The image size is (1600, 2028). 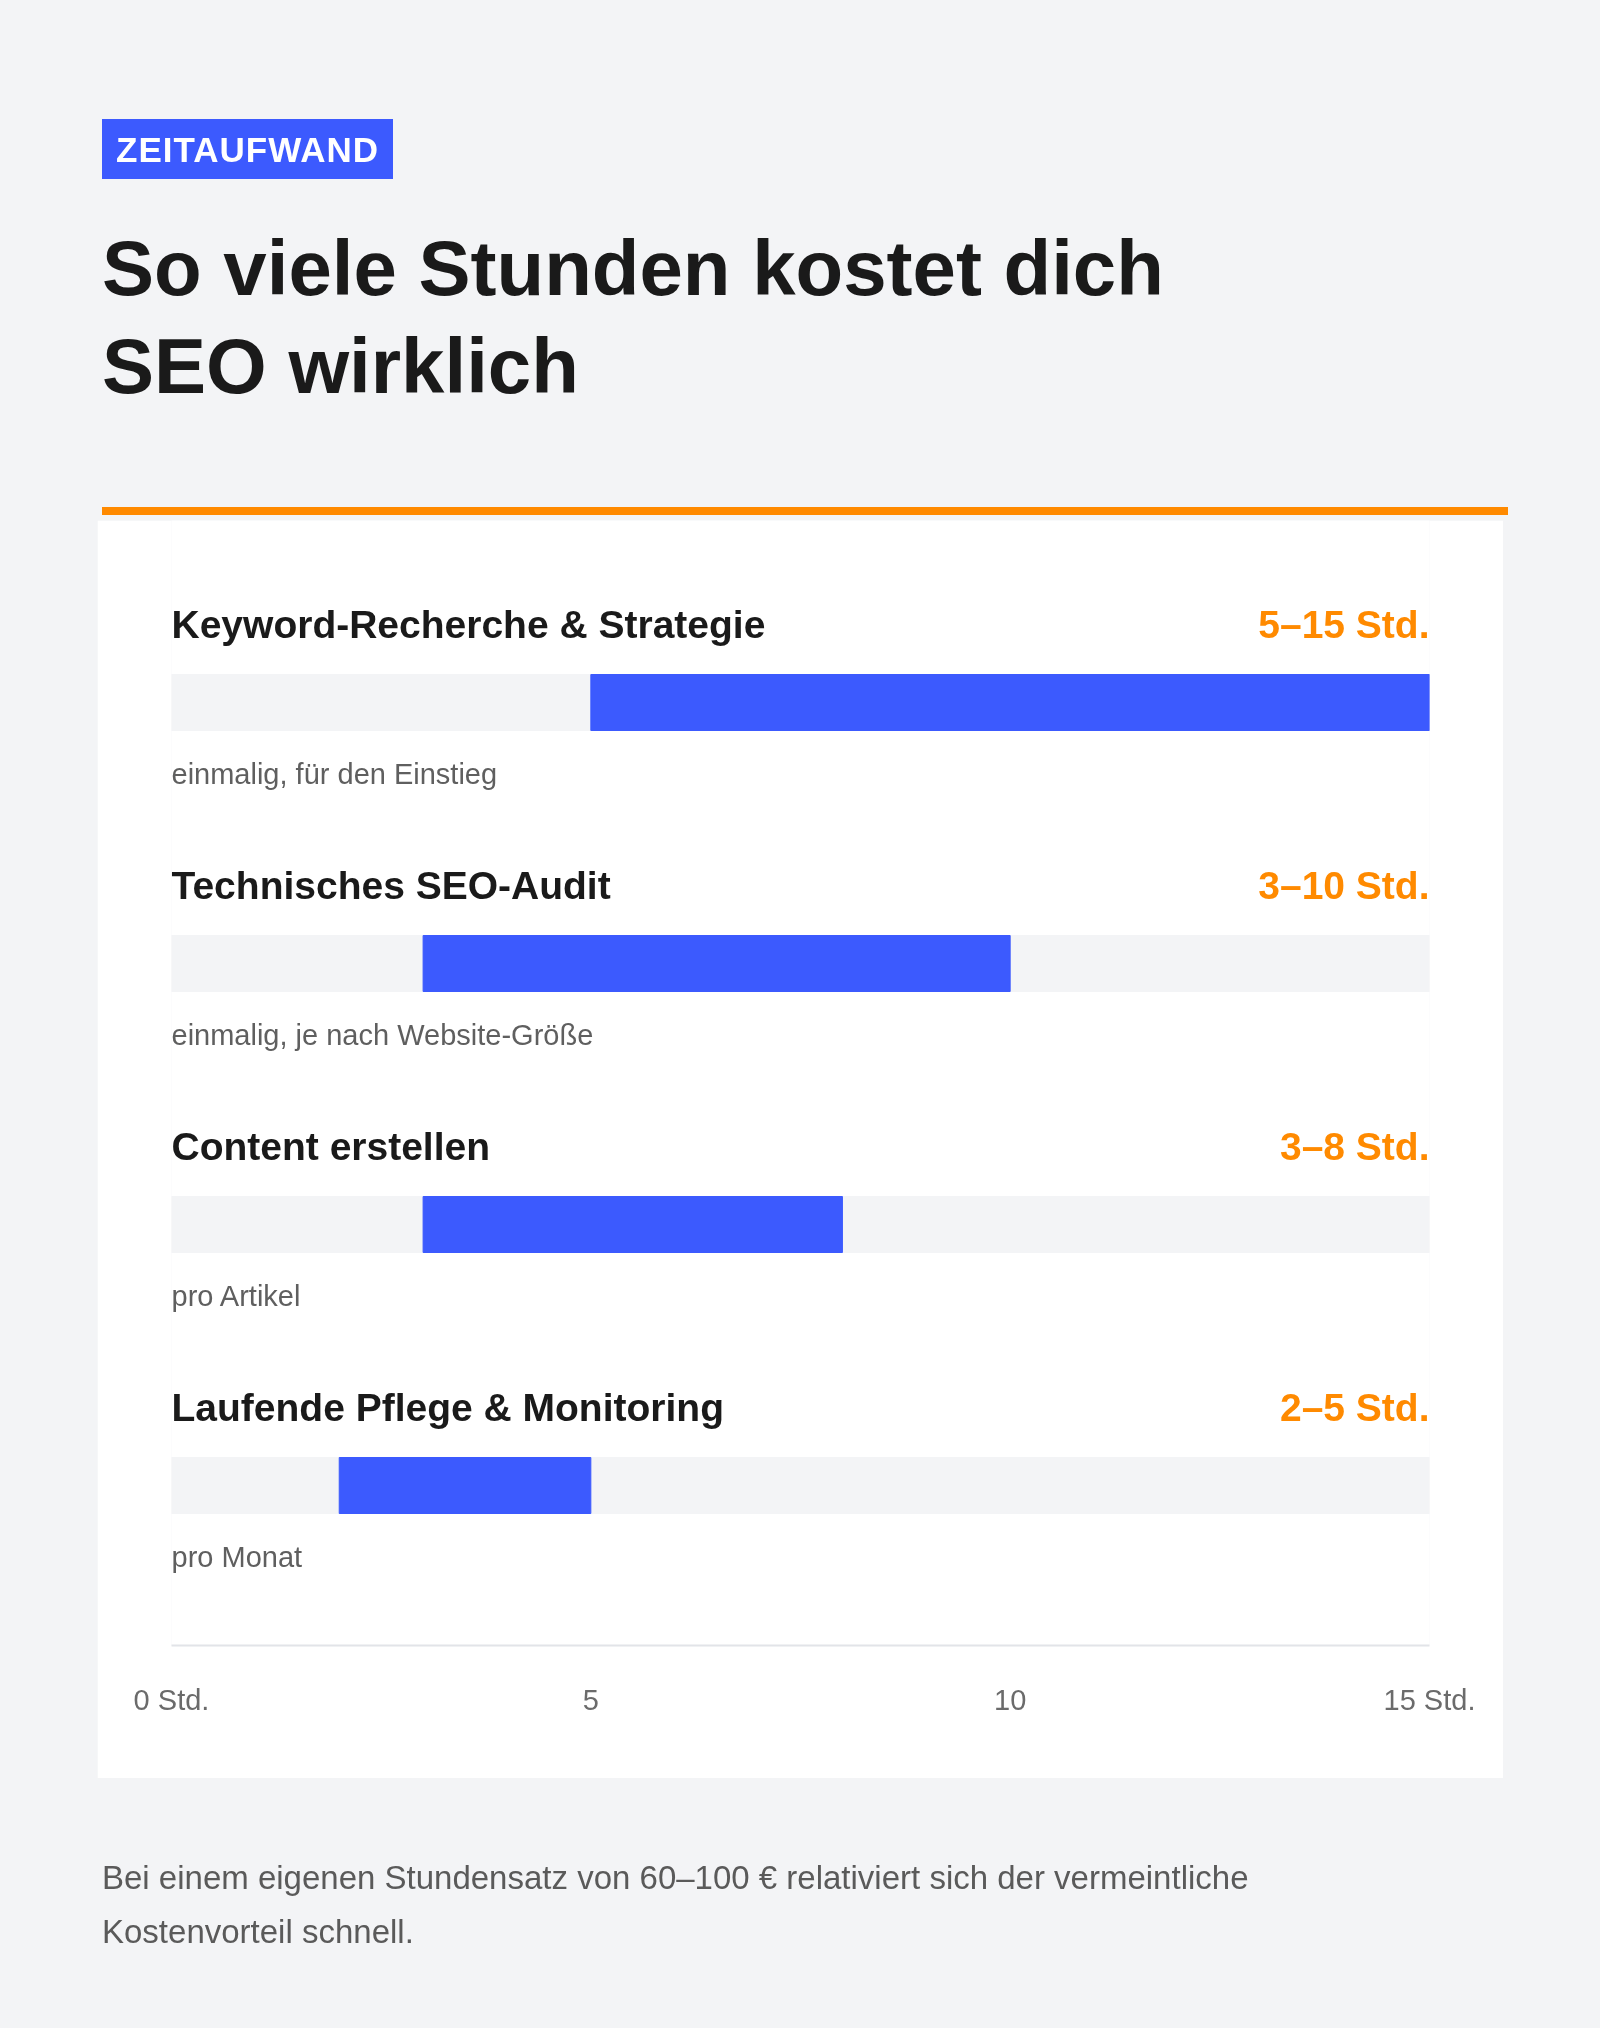 What do you see at coordinates (465, 1485) in the screenshot?
I see `bar` at bounding box center [465, 1485].